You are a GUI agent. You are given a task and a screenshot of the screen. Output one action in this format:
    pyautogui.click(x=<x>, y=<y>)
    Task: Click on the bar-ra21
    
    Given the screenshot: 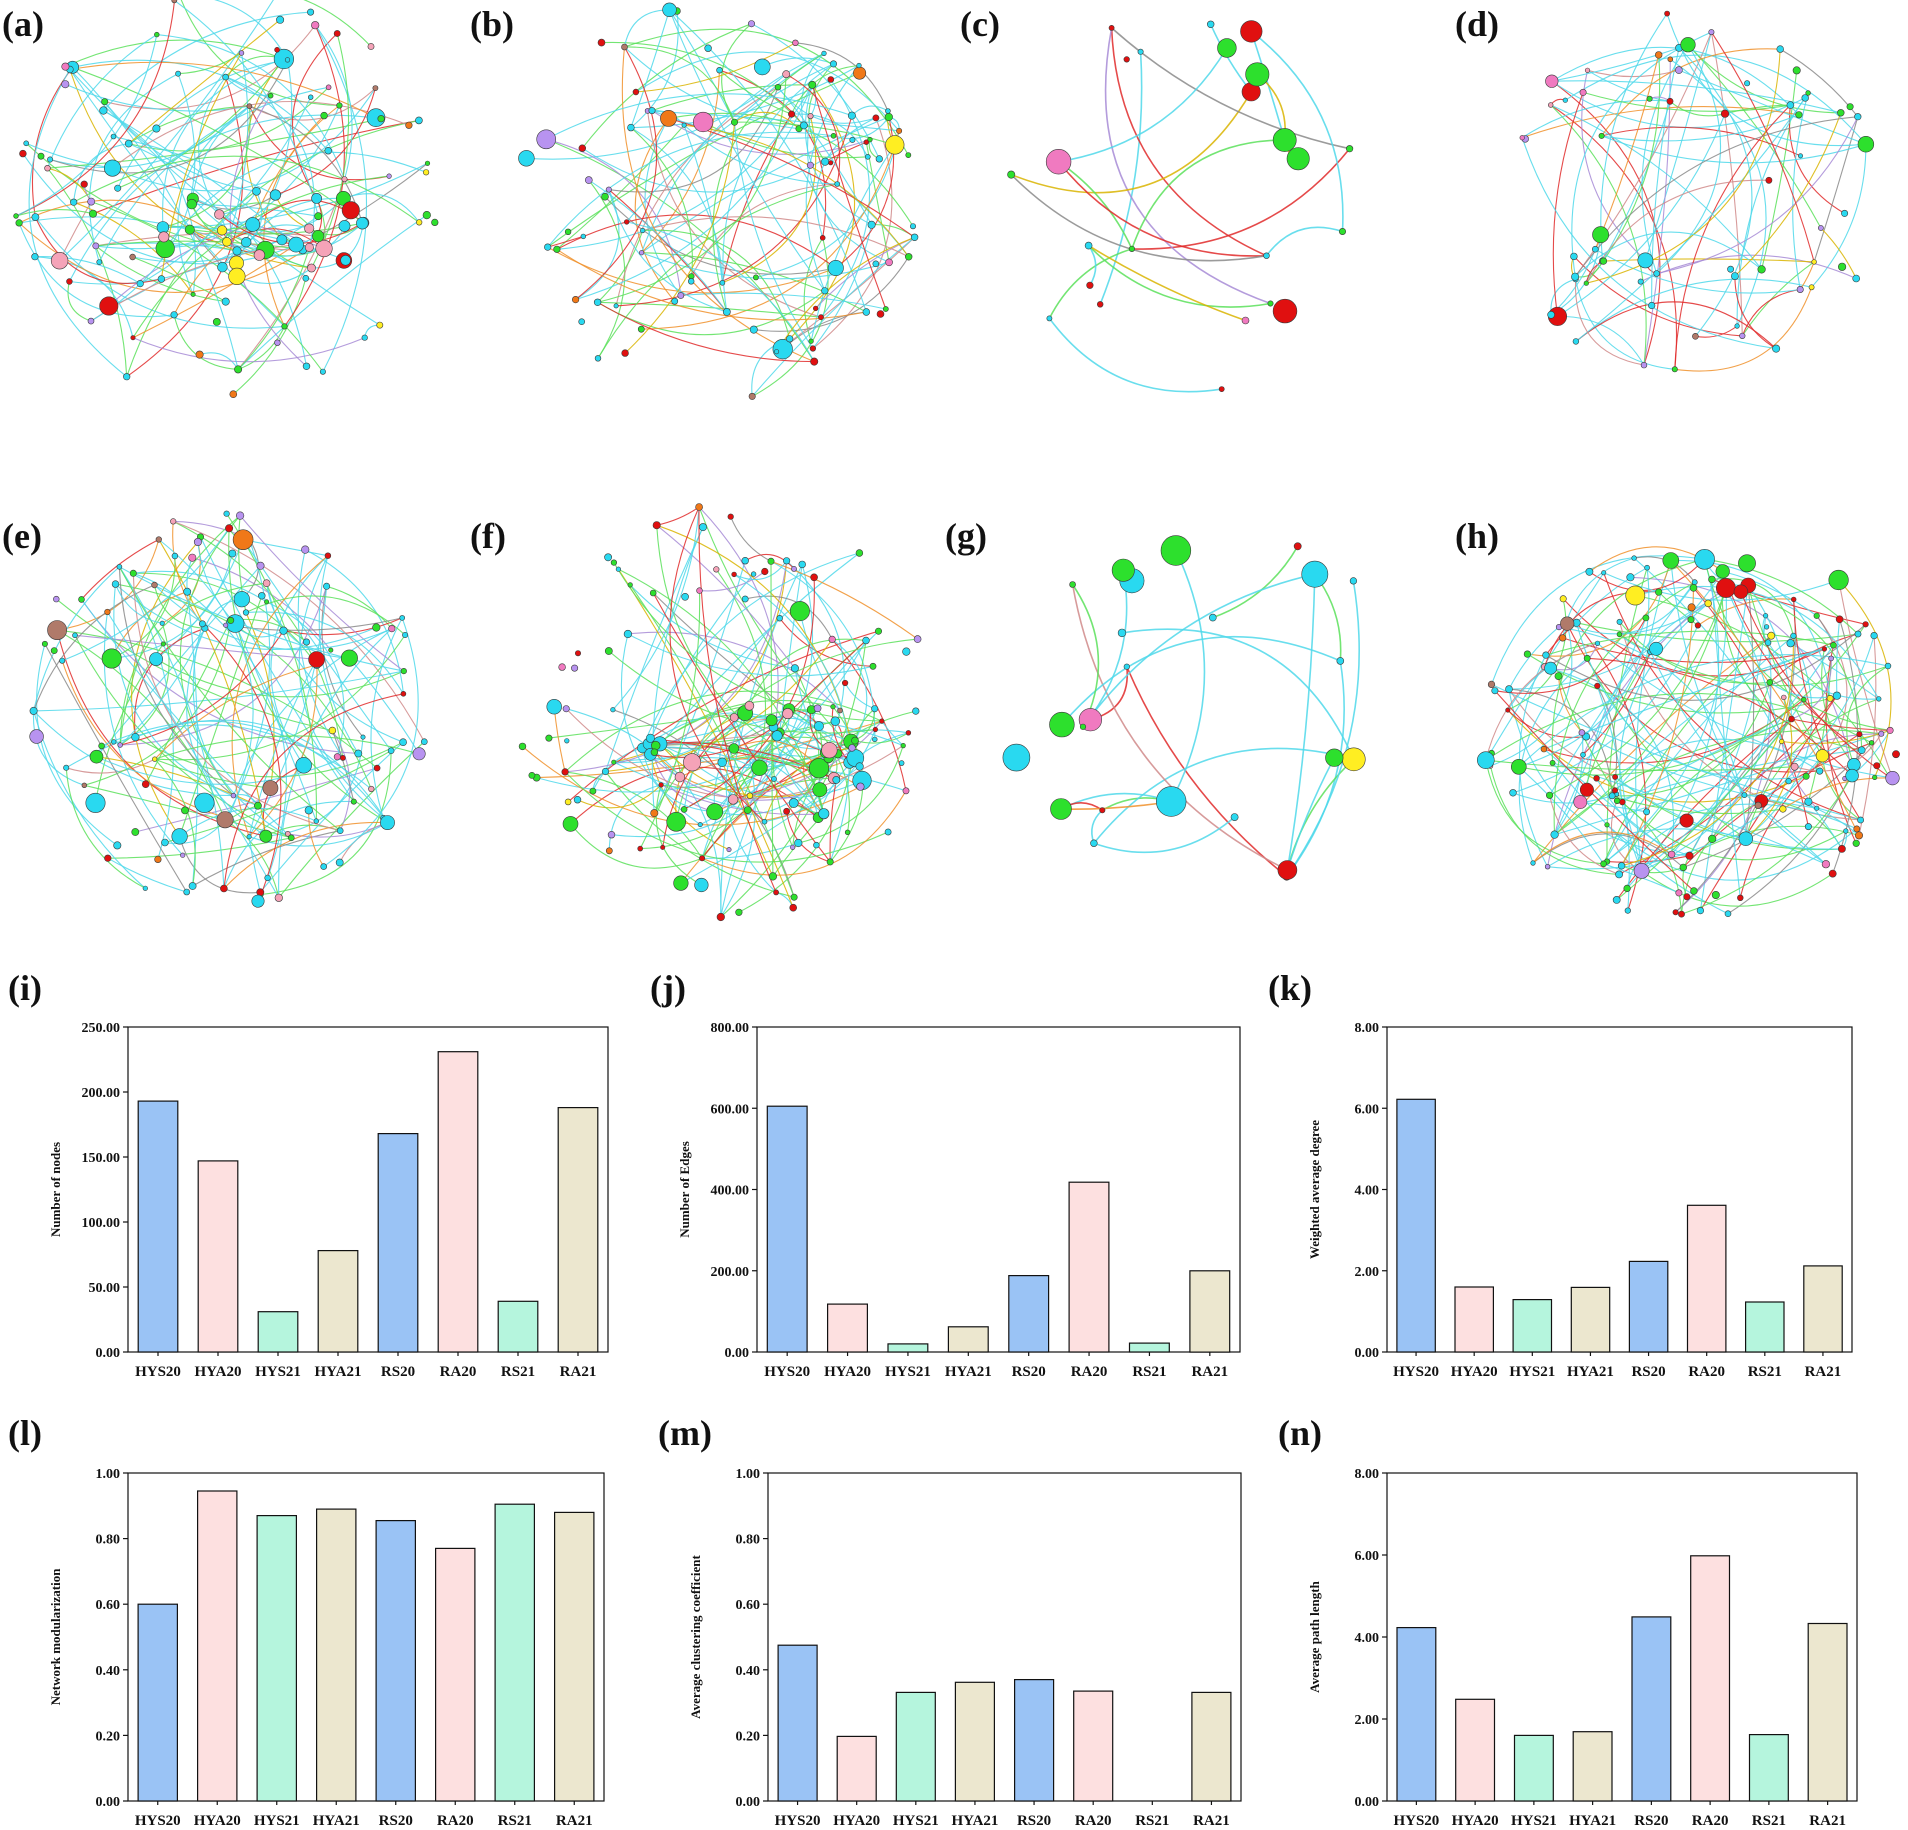 What is the action you would take?
    pyautogui.click(x=1823, y=1309)
    